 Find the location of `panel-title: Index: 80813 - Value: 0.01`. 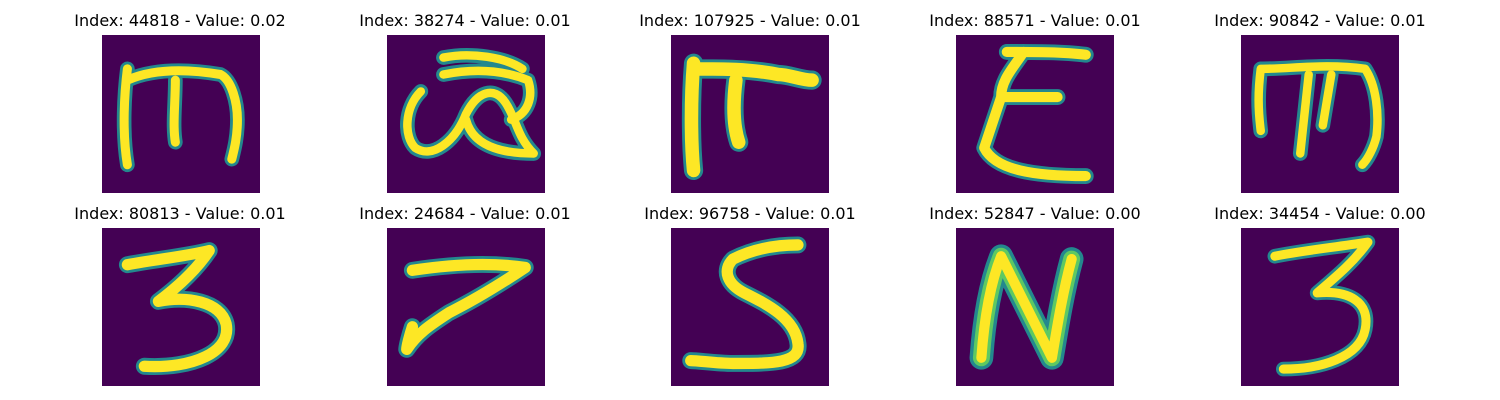

panel-title: Index: 80813 - Value: 0.01 is located at coordinates (180, 213).